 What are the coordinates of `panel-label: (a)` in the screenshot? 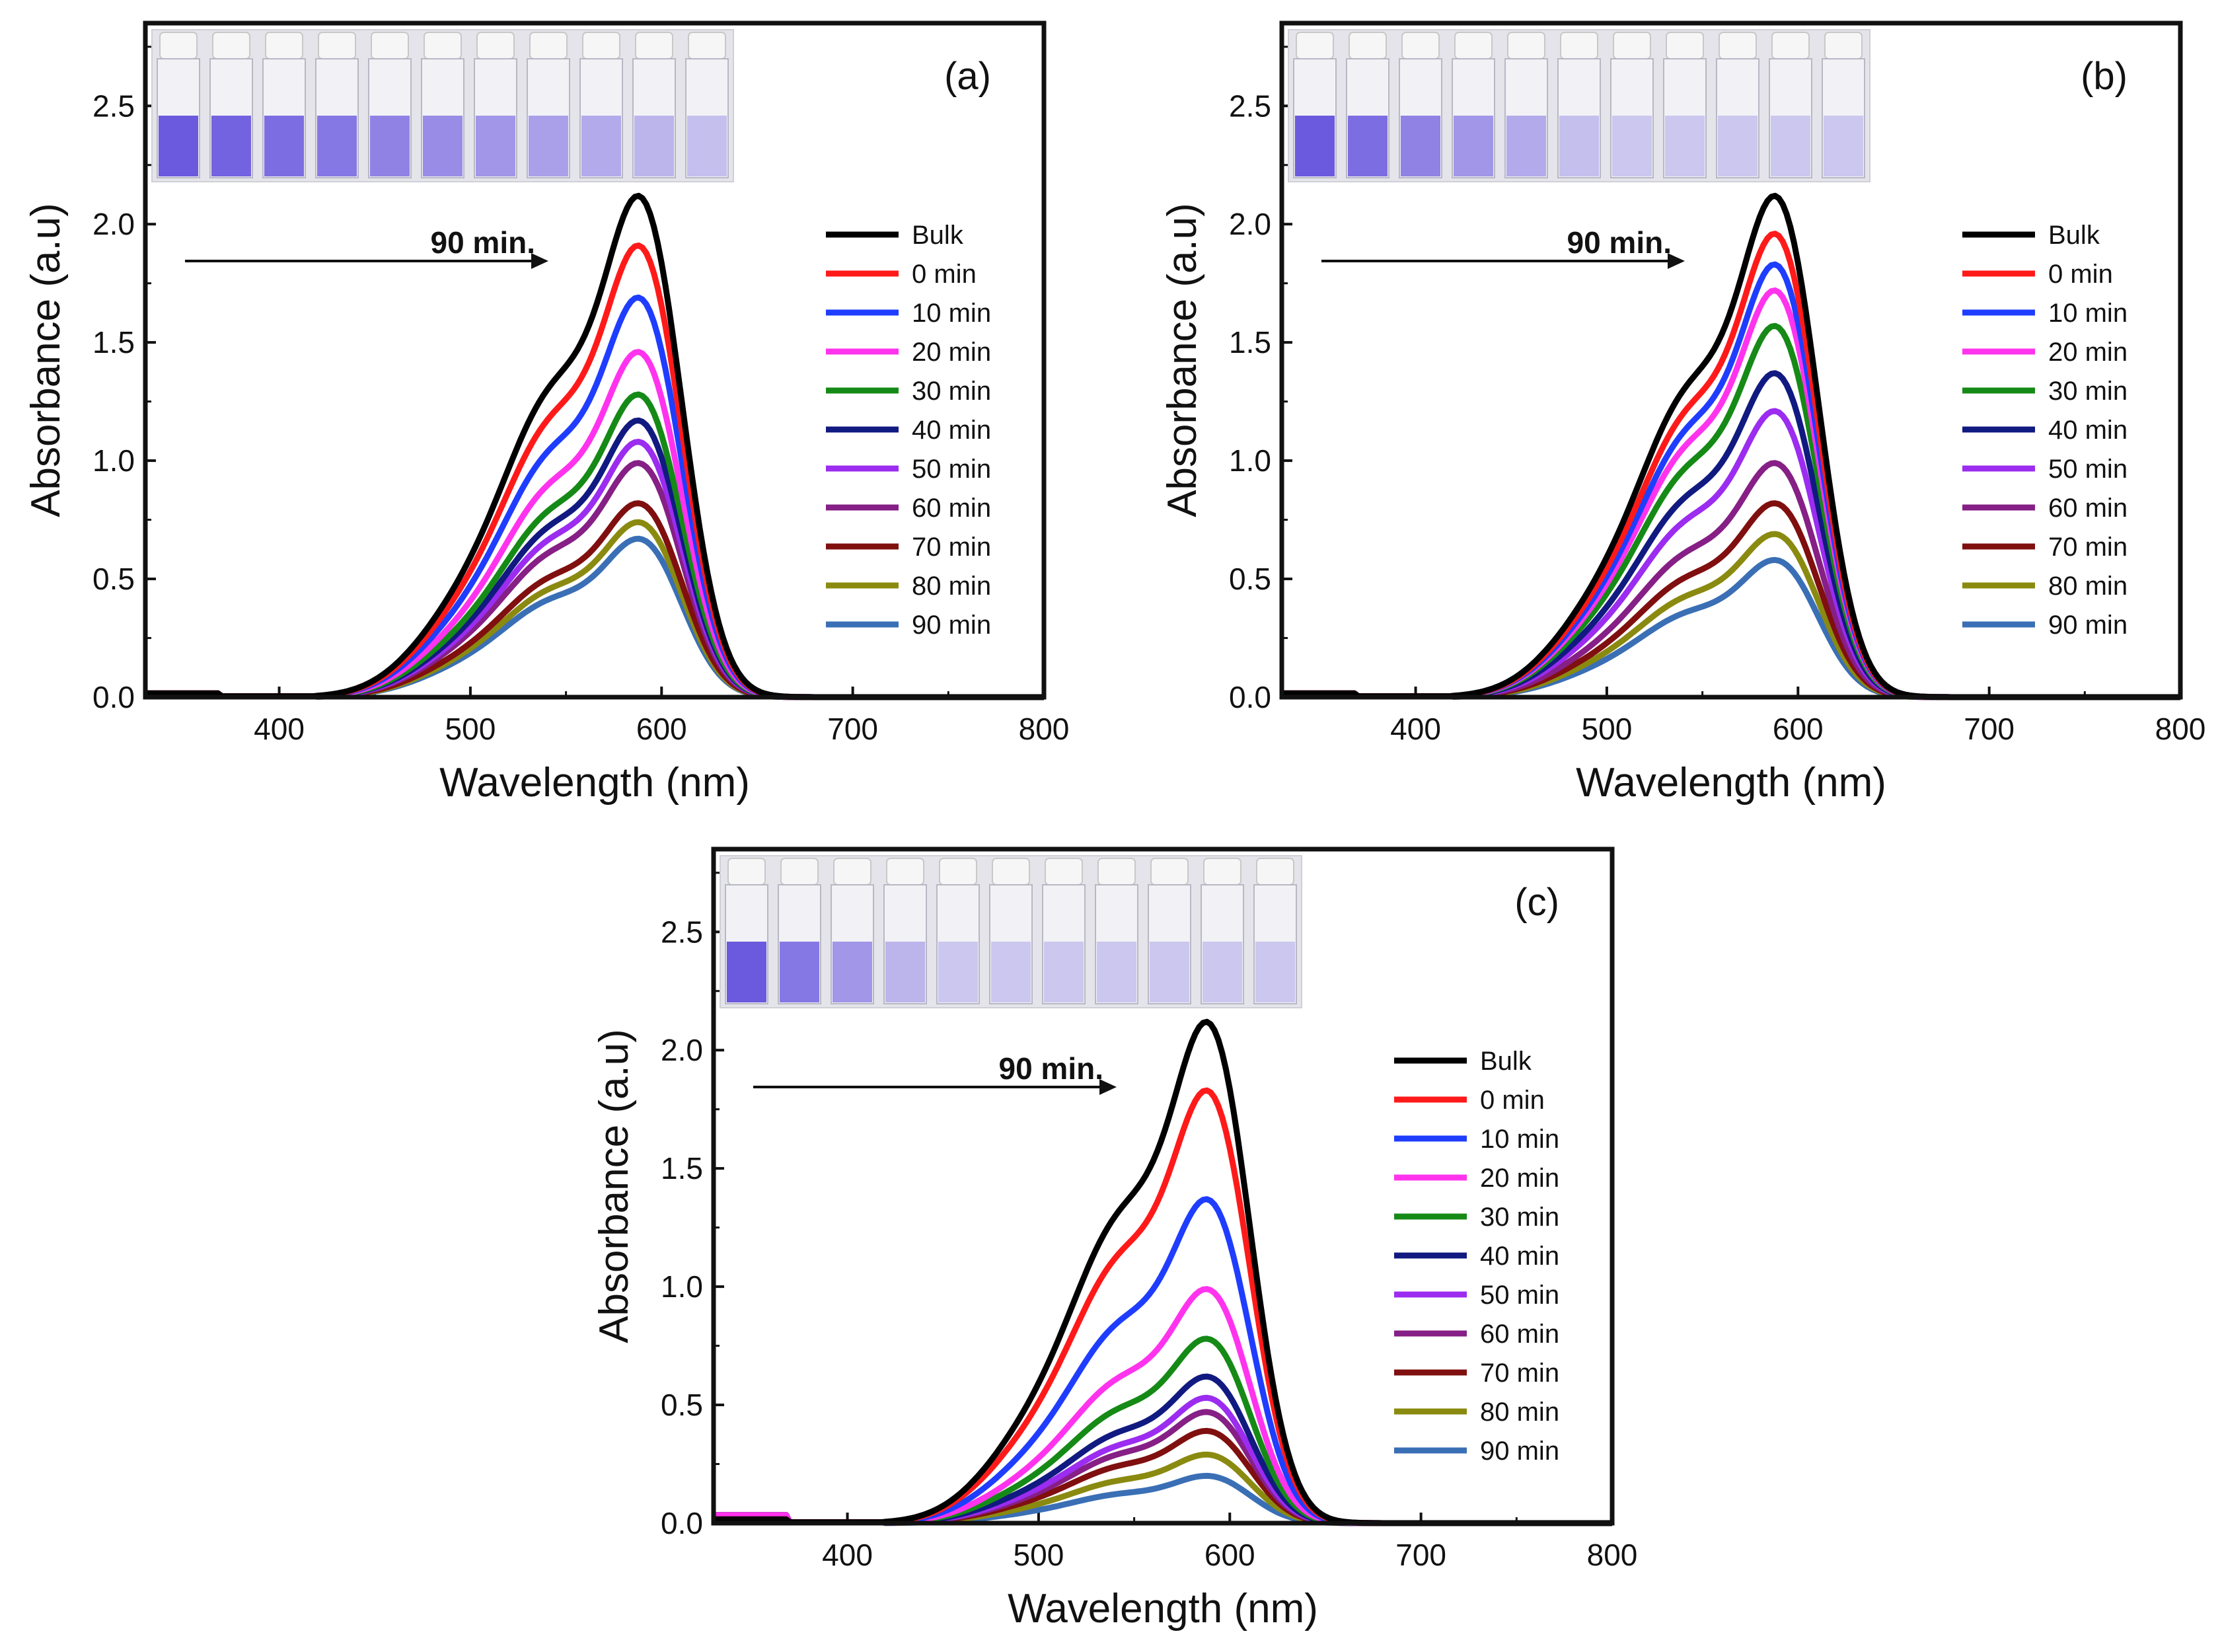 It's located at (967, 76).